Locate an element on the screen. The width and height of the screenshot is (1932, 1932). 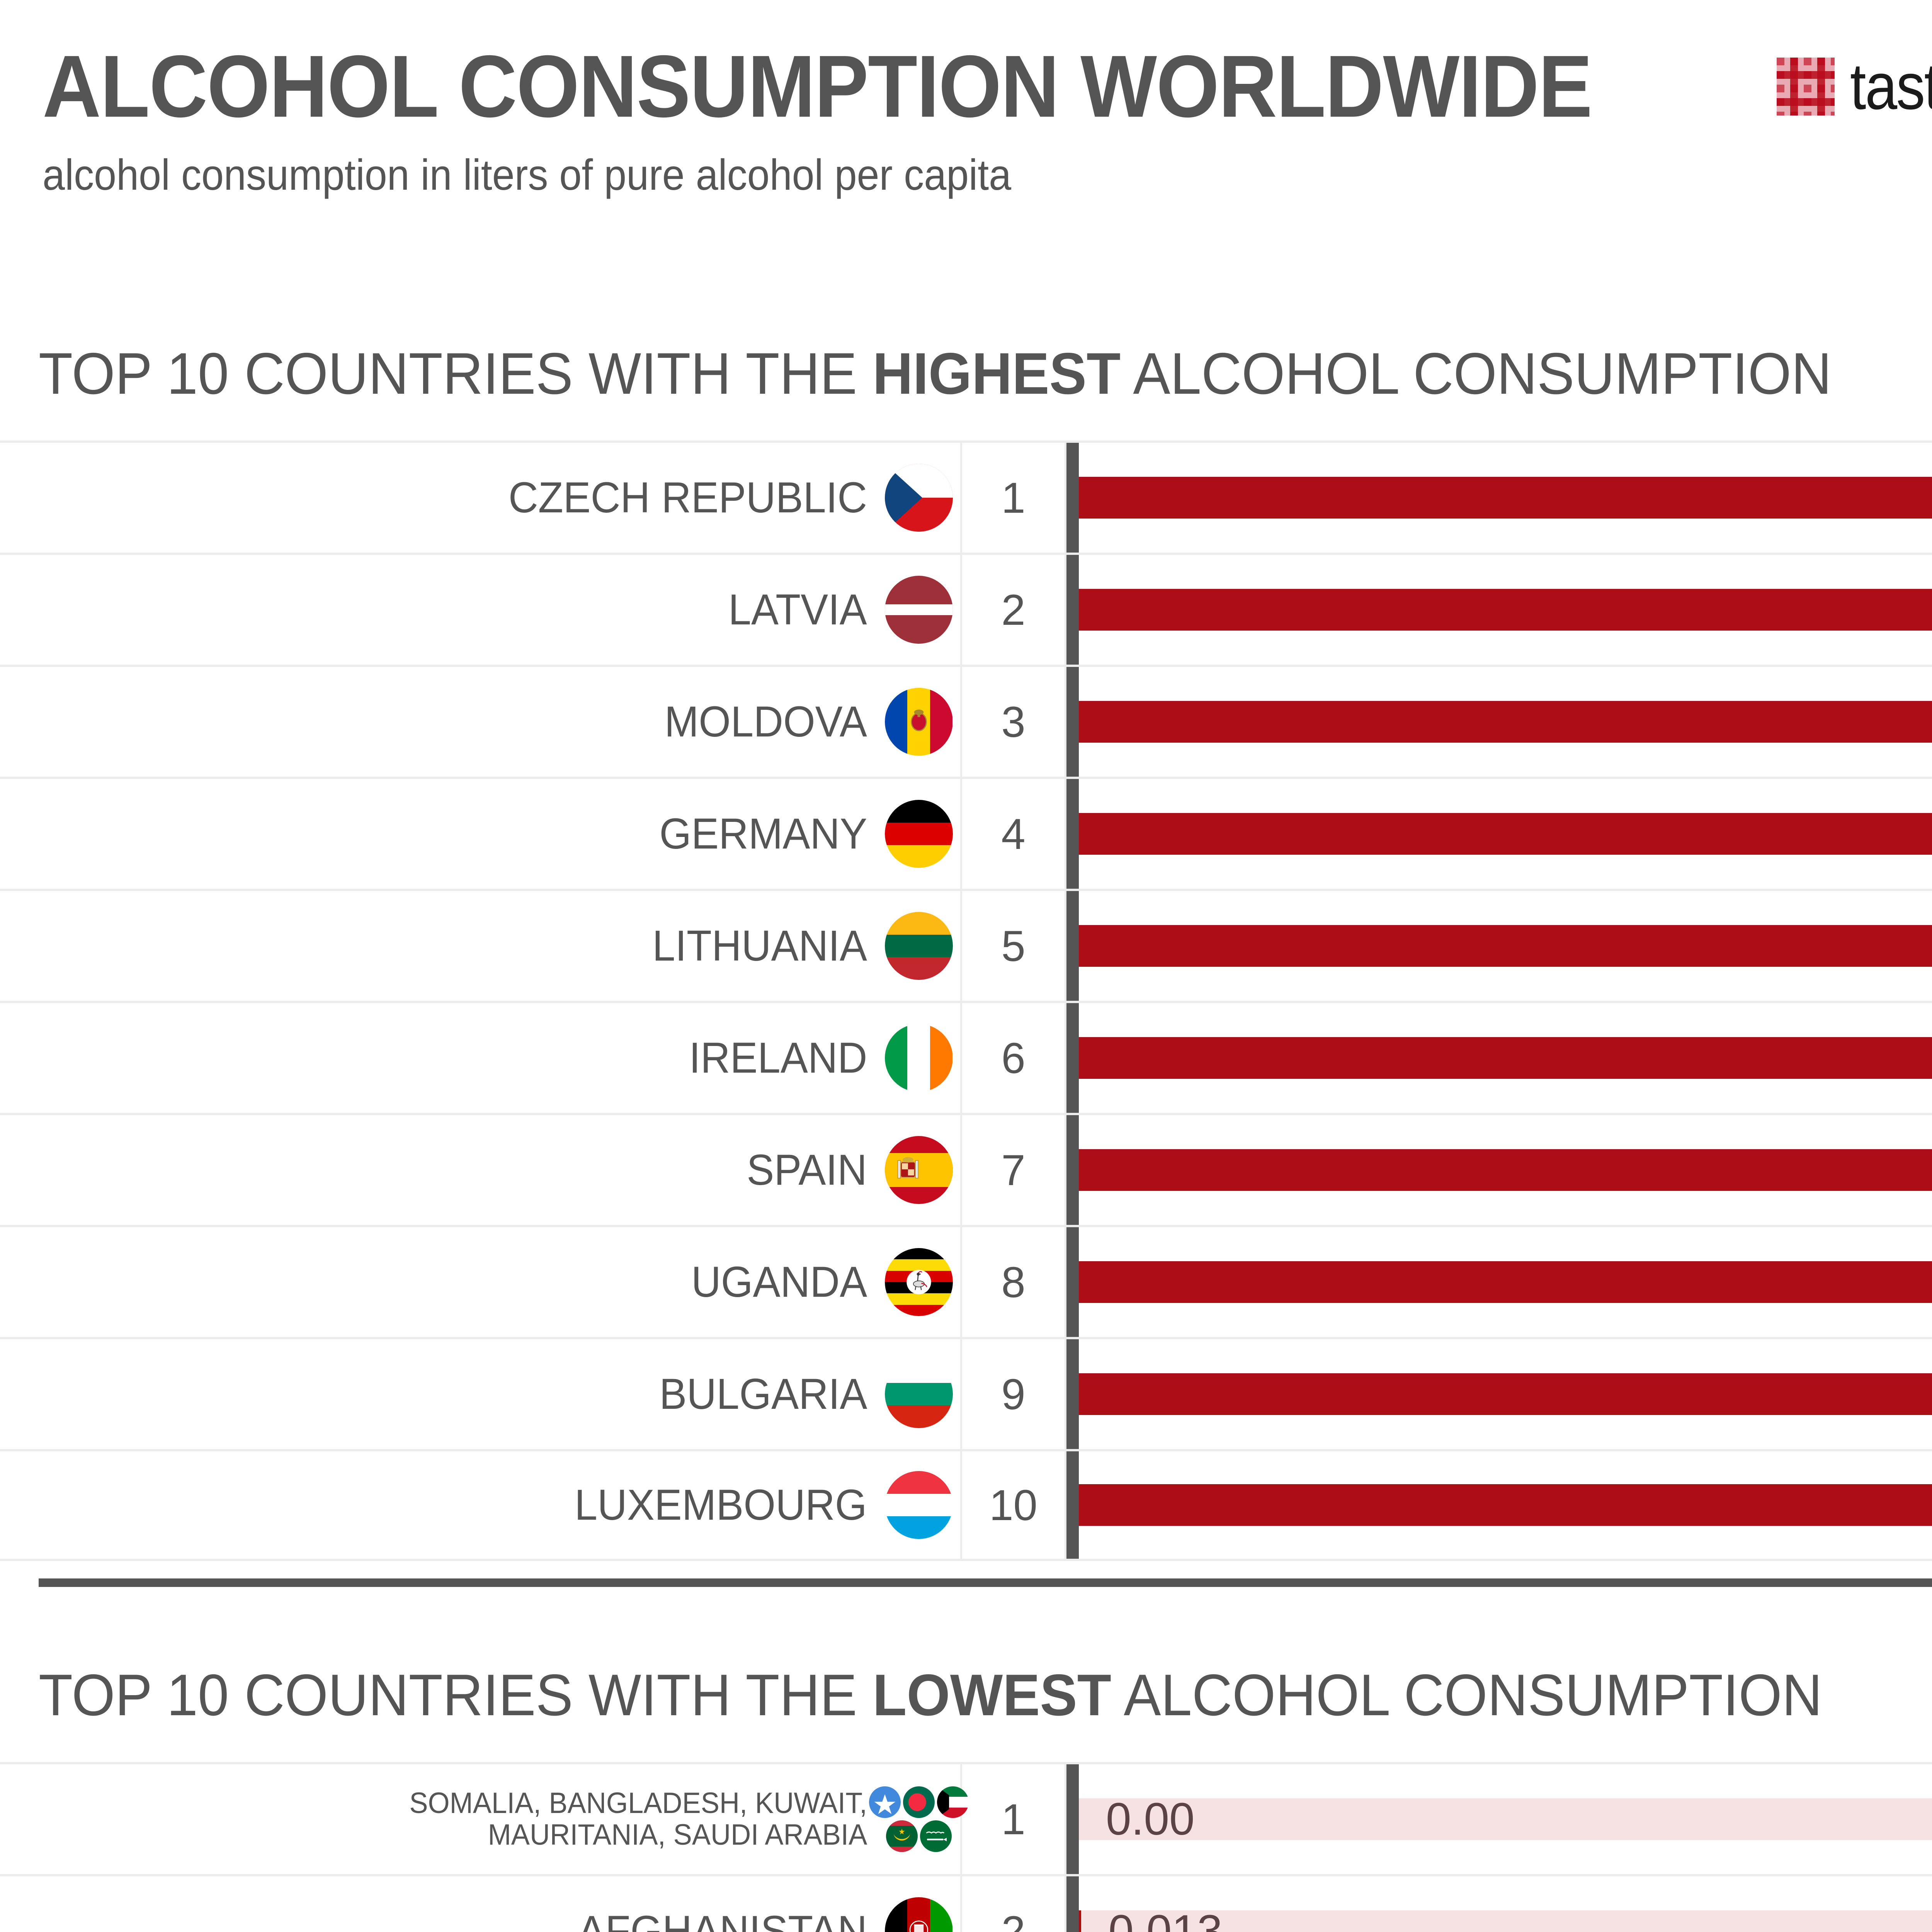
rank-cell: 3 is located at coordinates (1014, 722).